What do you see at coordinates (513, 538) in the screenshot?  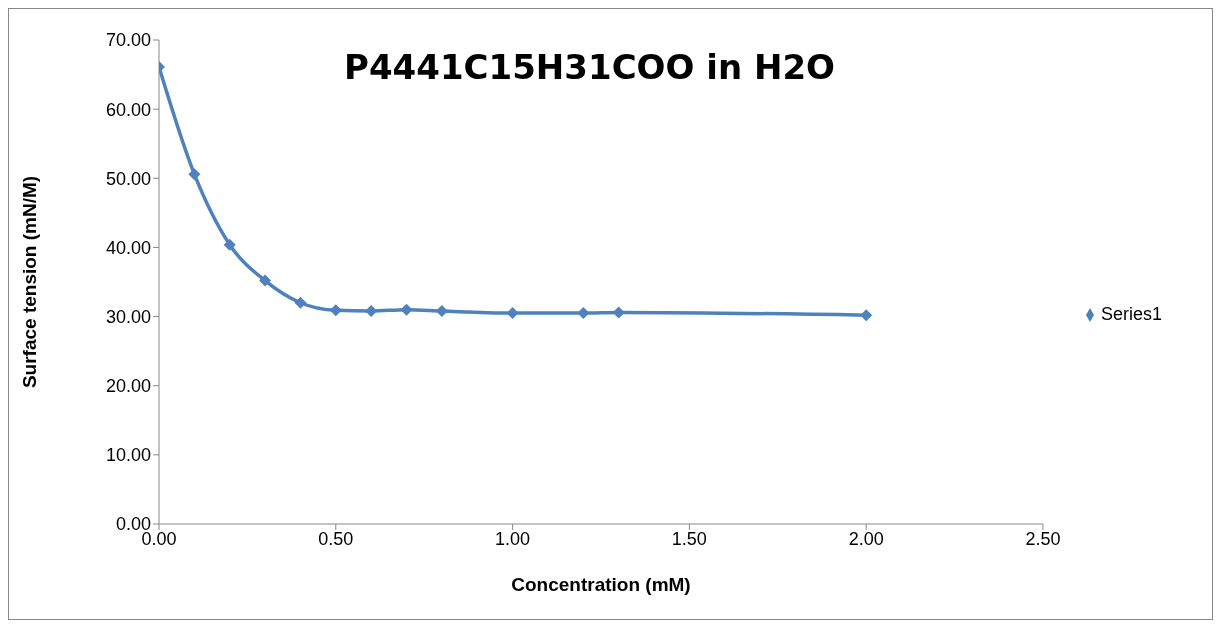 I see `x-tick-label: 1.00` at bounding box center [513, 538].